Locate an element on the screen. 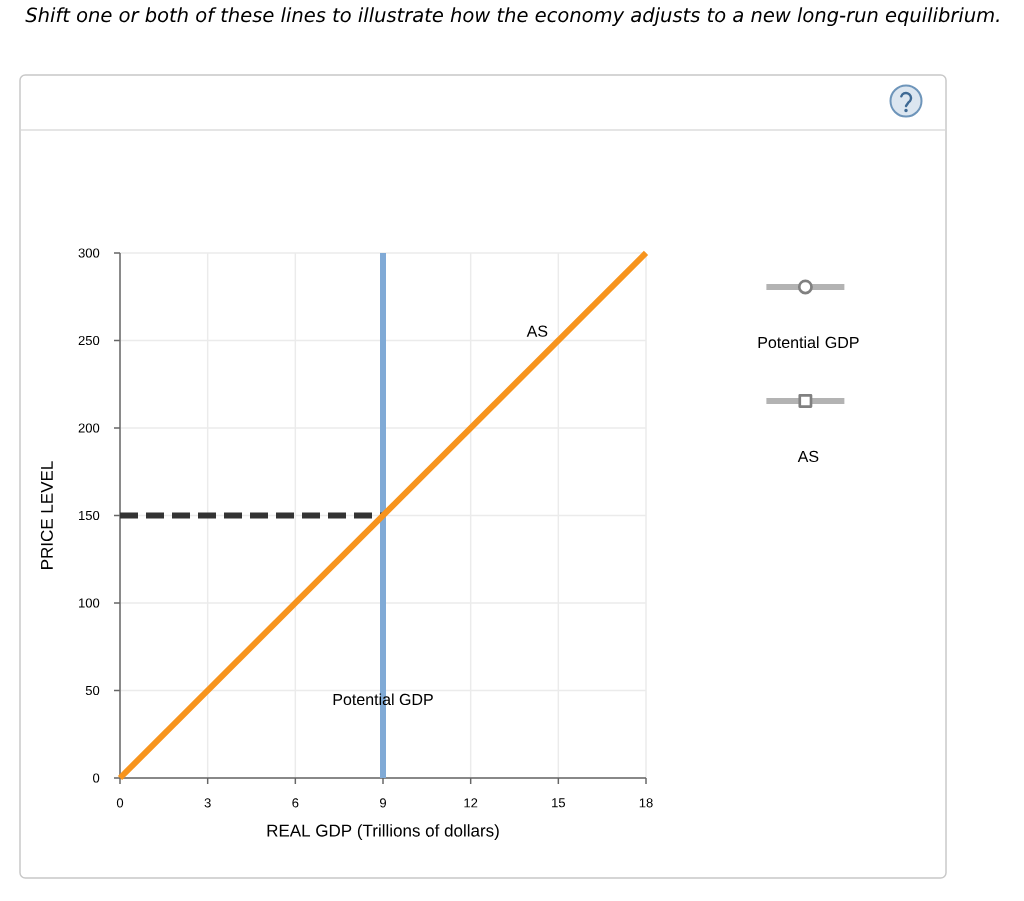  text: Potential GDP is located at coordinates (808, 342).